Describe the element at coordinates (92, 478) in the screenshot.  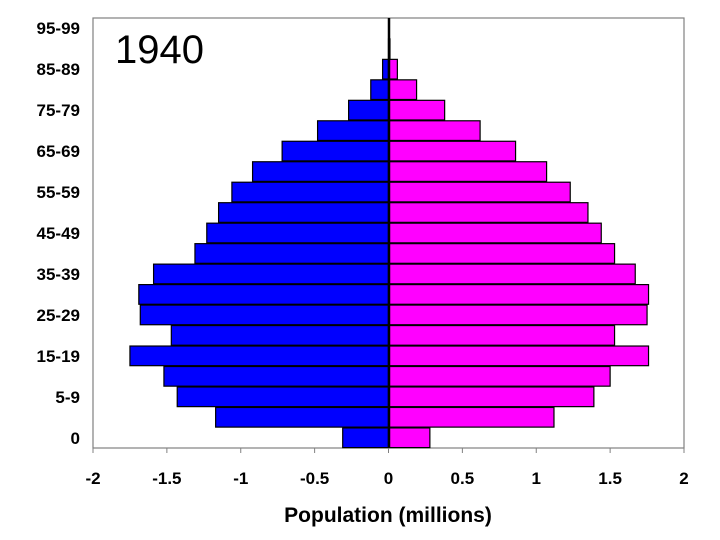
I see `x-tick-label: -2` at that location.